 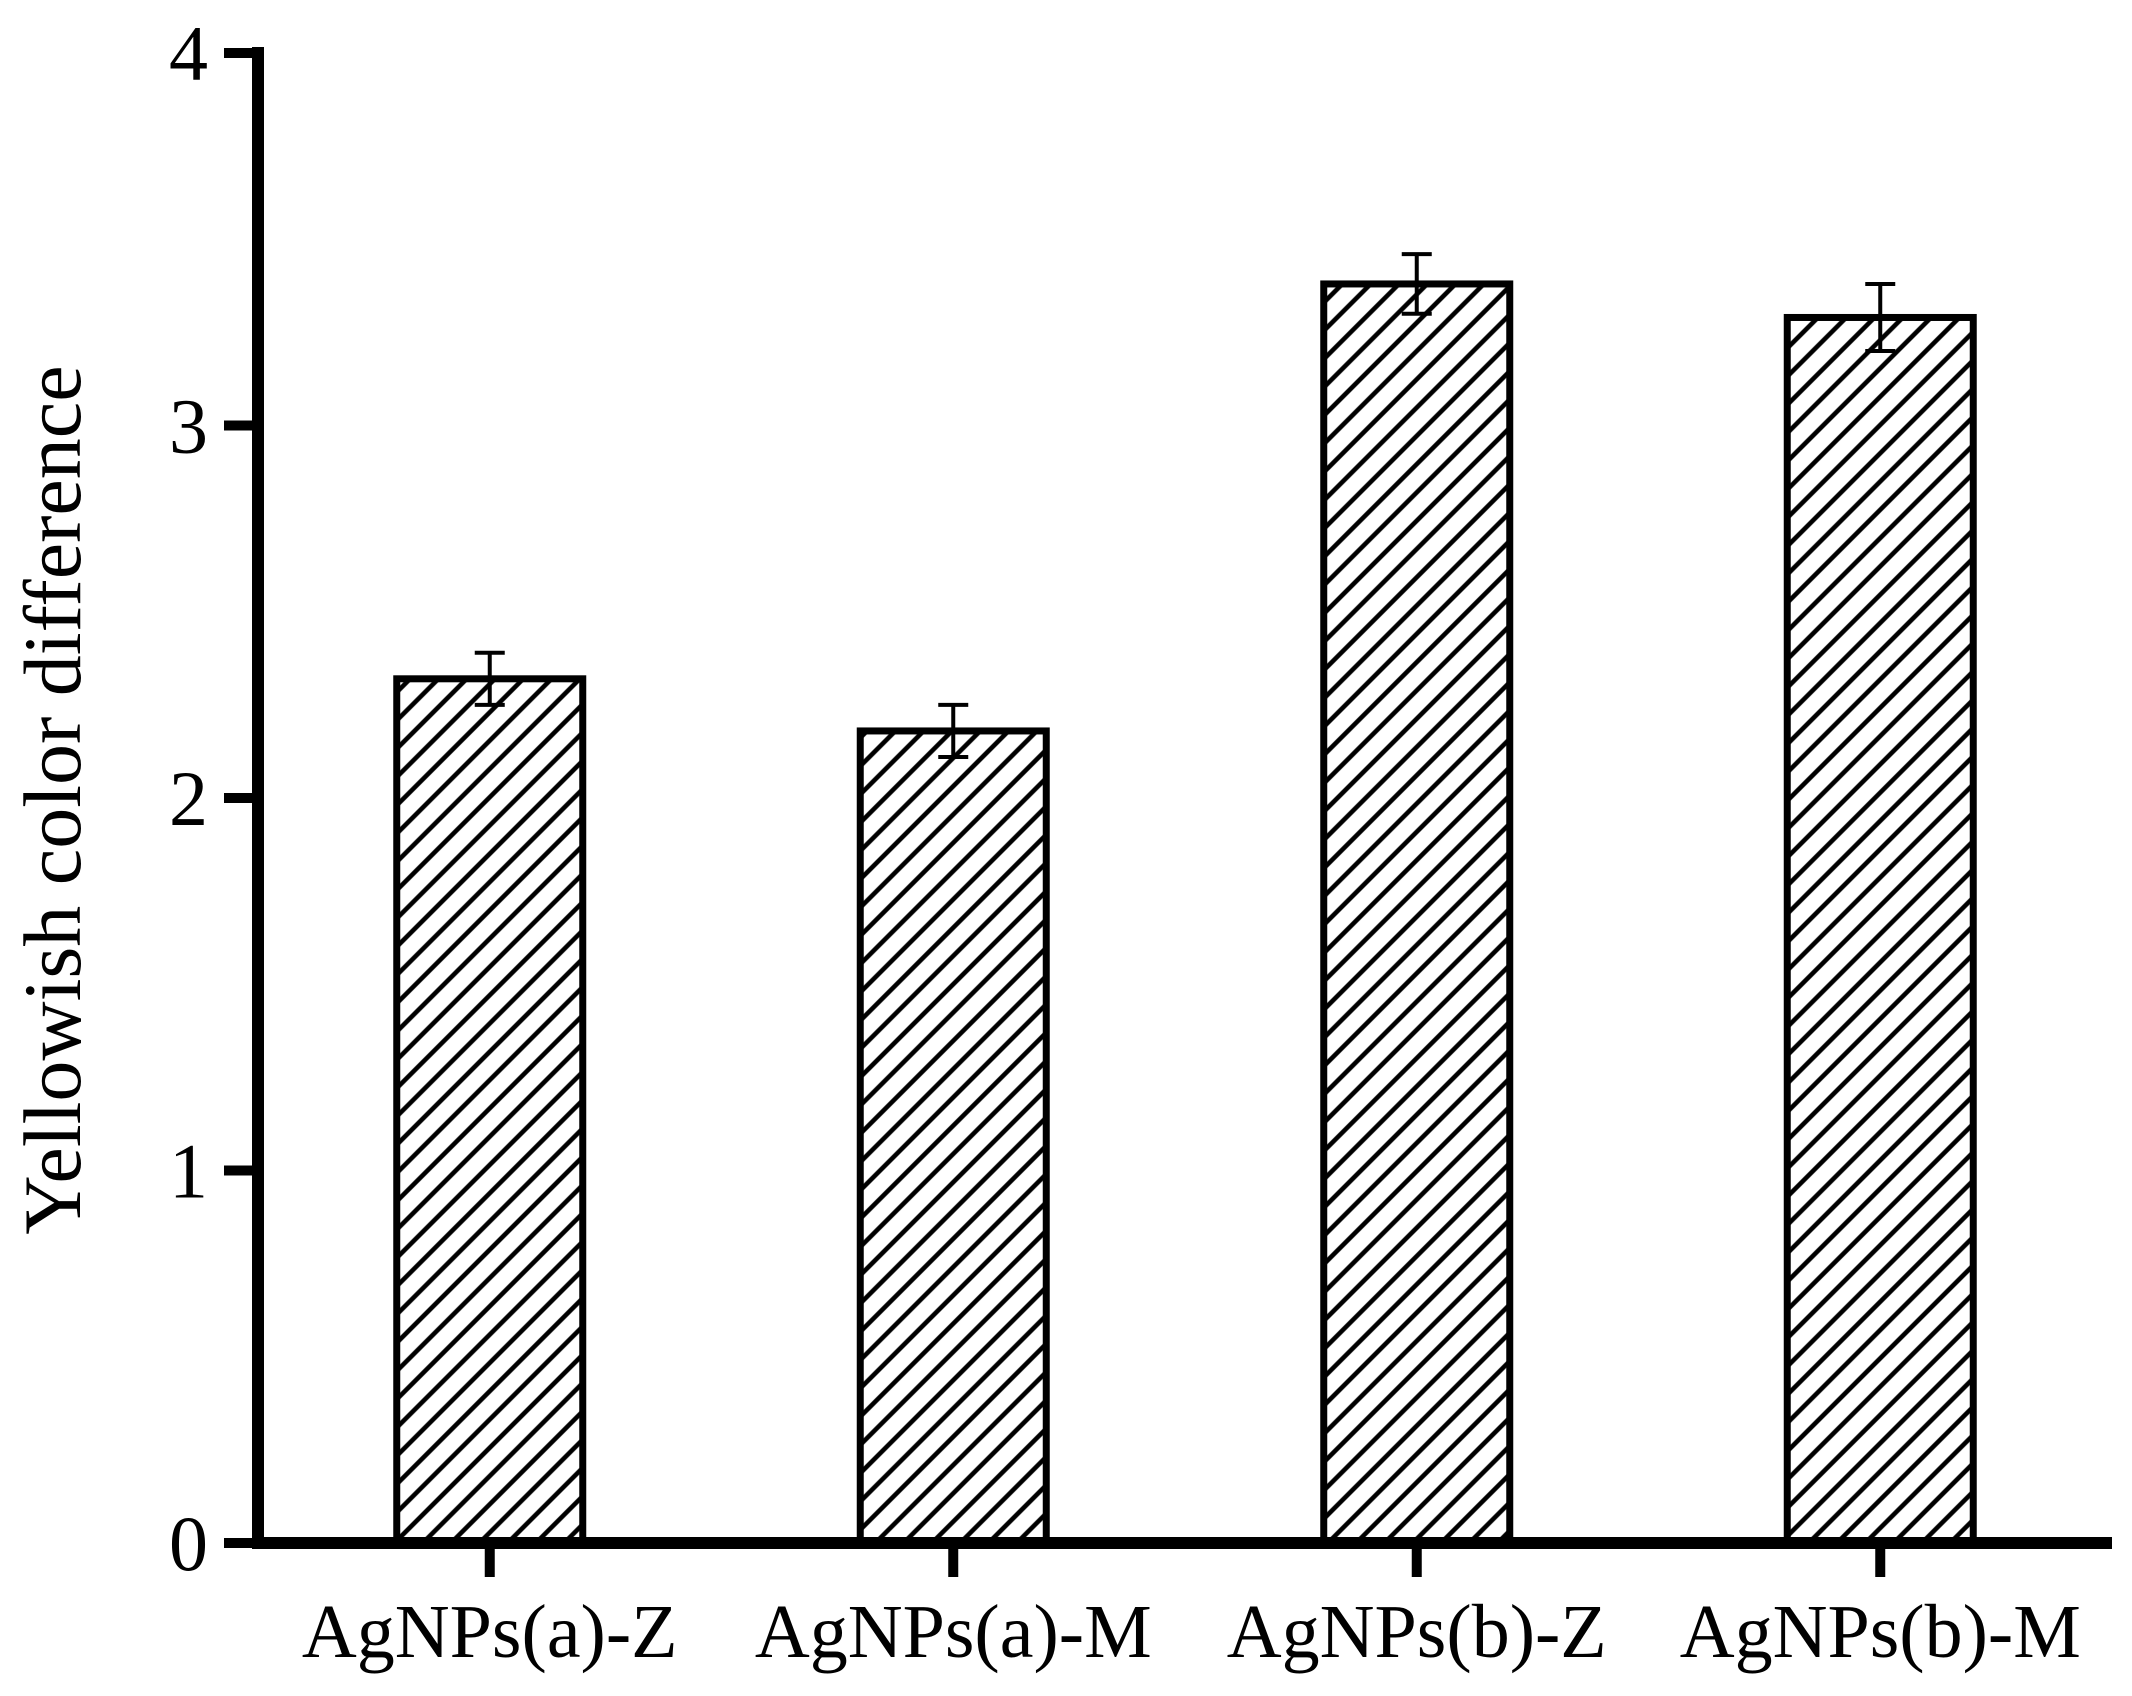 I want to click on x-category-labels: AgNPs(a)-Z AgNPs(a)-M AgNPs(b)-Z AgNPs(b)-M, so click(x=1191, y=1632).